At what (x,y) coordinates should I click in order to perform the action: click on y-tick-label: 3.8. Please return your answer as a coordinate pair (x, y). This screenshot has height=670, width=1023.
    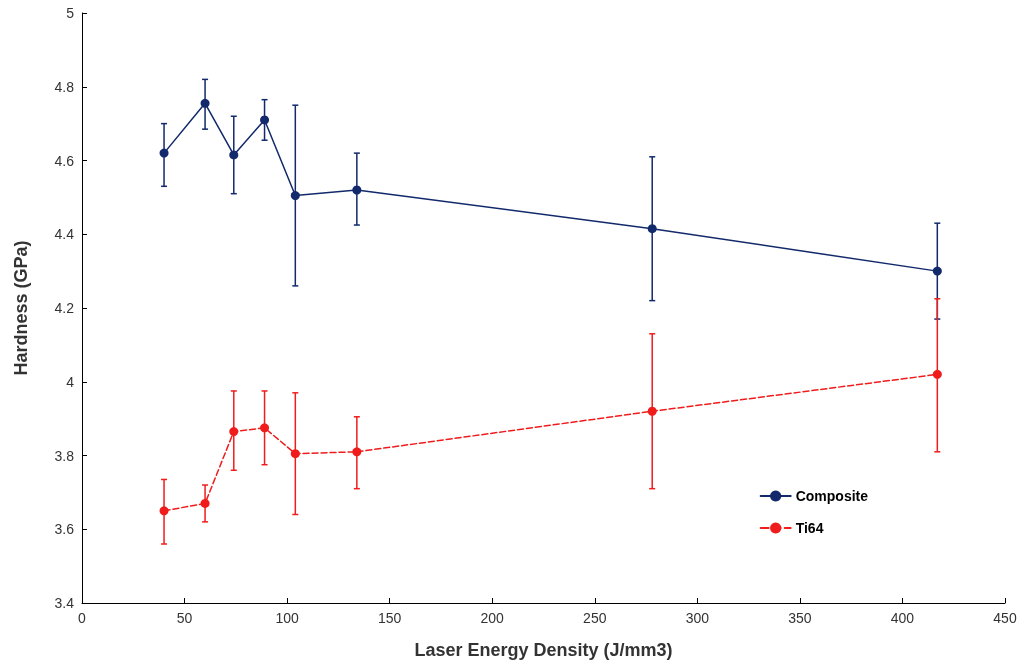
    Looking at the image, I should click on (64, 455).